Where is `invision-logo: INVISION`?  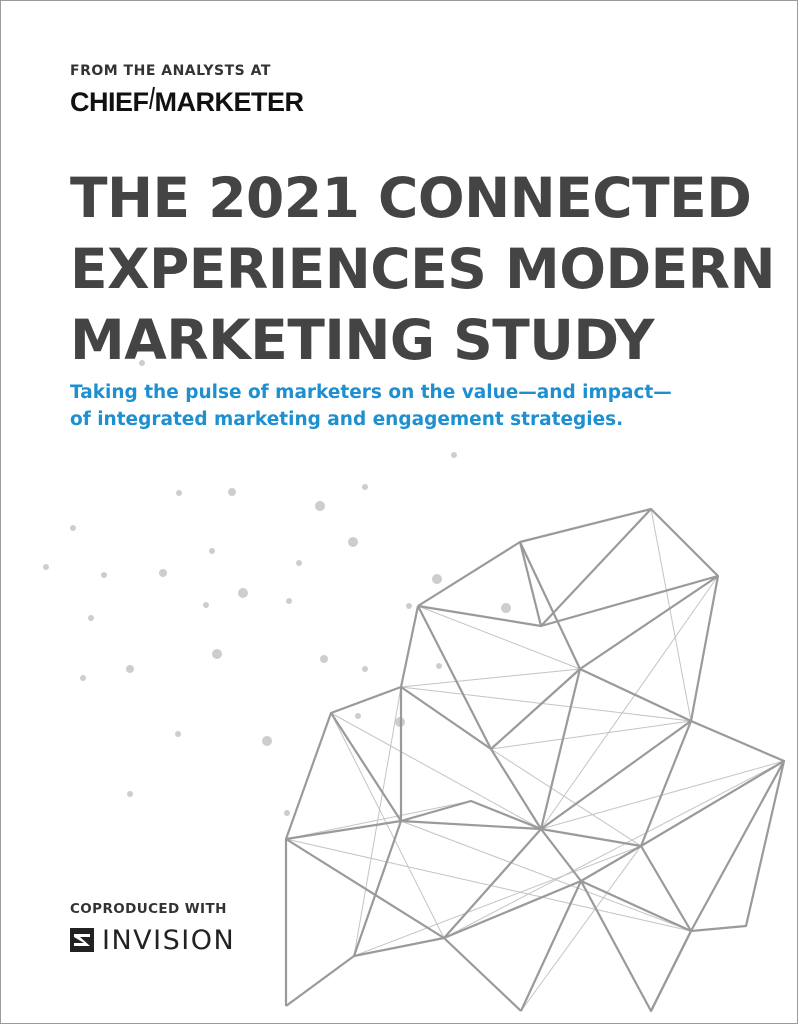
invision-logo: INVISION is located at coordinates (152, 940).